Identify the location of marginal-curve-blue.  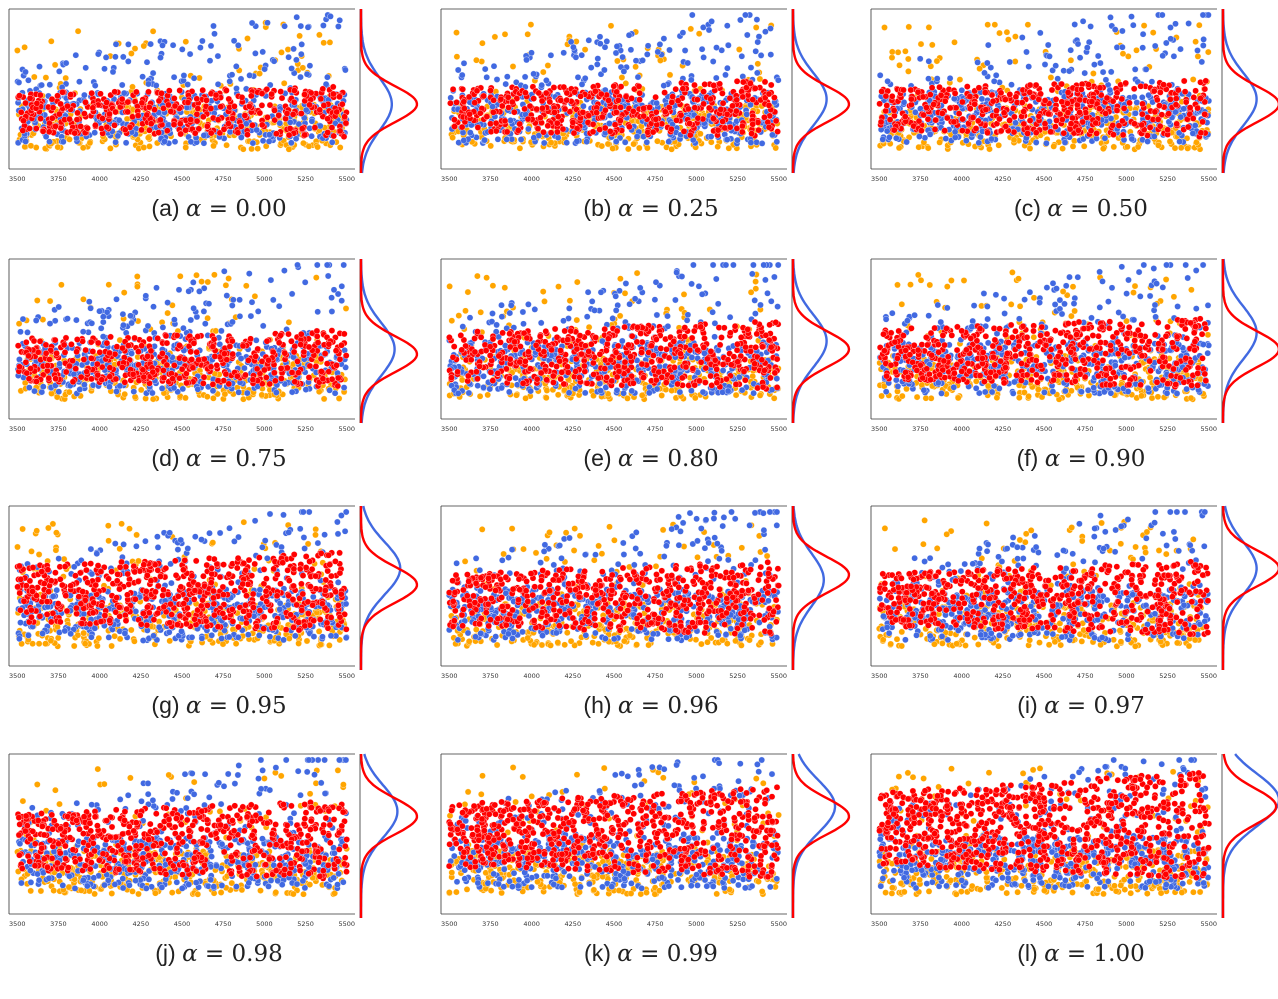
(810, 91).